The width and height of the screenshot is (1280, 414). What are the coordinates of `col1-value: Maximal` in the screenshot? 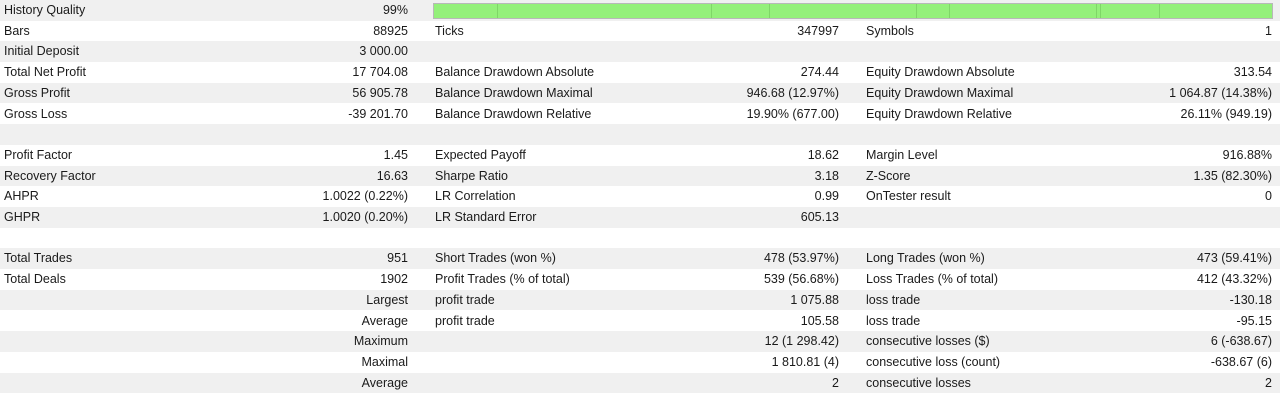 It's located at (384, 361).